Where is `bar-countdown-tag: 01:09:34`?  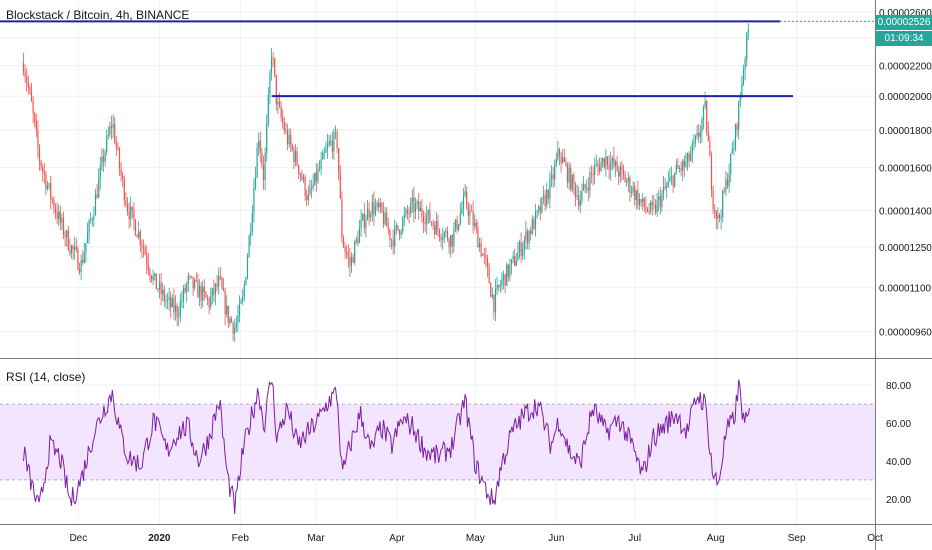
bar-countdown-tag: 01:09:34 is located at coordinates (904, 38).